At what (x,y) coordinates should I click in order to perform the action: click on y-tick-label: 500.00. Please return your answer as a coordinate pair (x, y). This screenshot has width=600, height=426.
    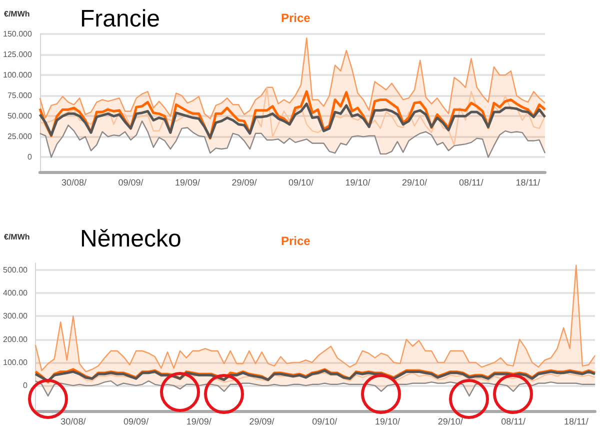
    Looking at the image, I should click on (15, 269).